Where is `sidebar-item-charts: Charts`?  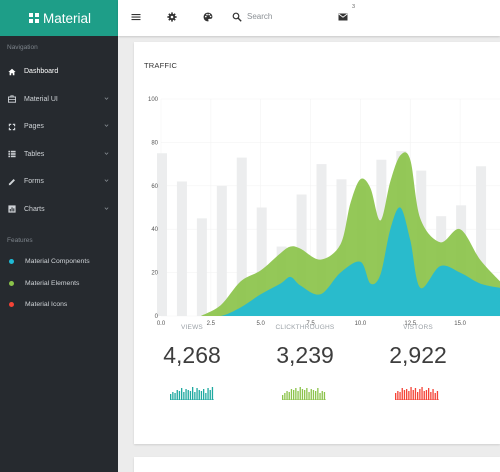 sidebar-item-charts: Charts is located at coordinates (59, 210).